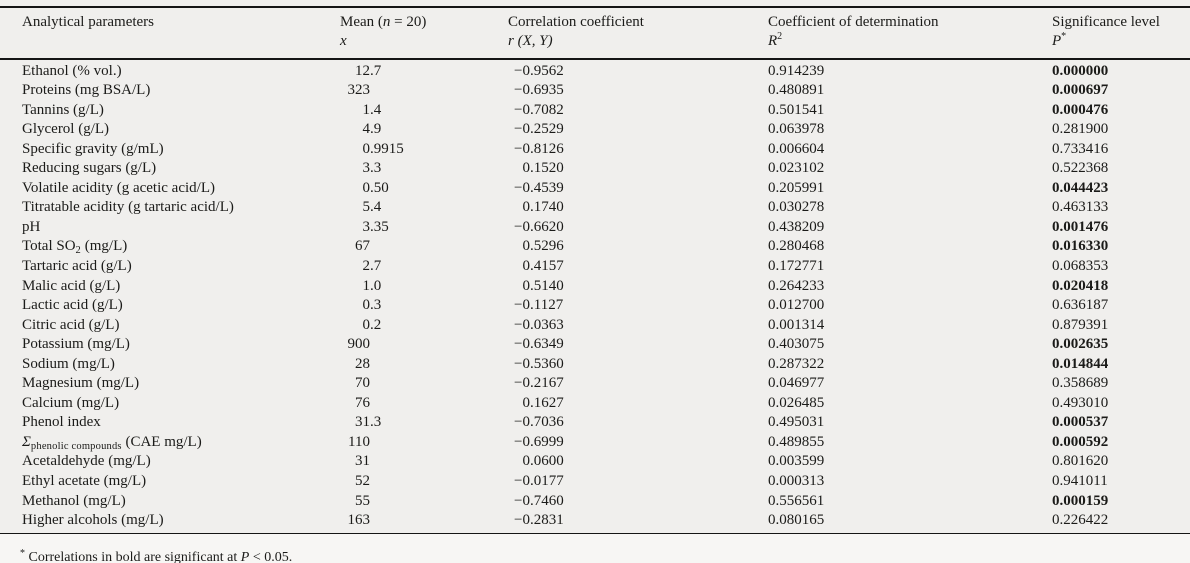 The width and height of the screenshot is (1190, 563). Describe the element at coordinates (1080, 344) in the screenshot. I see `significance-cell: 0.002635` at that location.